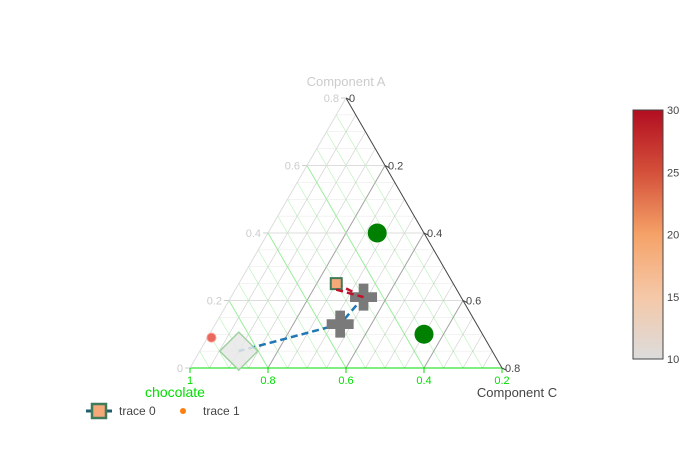 The image size is (700, 450). What do you see at coordinates (221, 411) in the screenshot?
I see `legend-label-trace-1: trace 1` at bounding box center [221, 411].